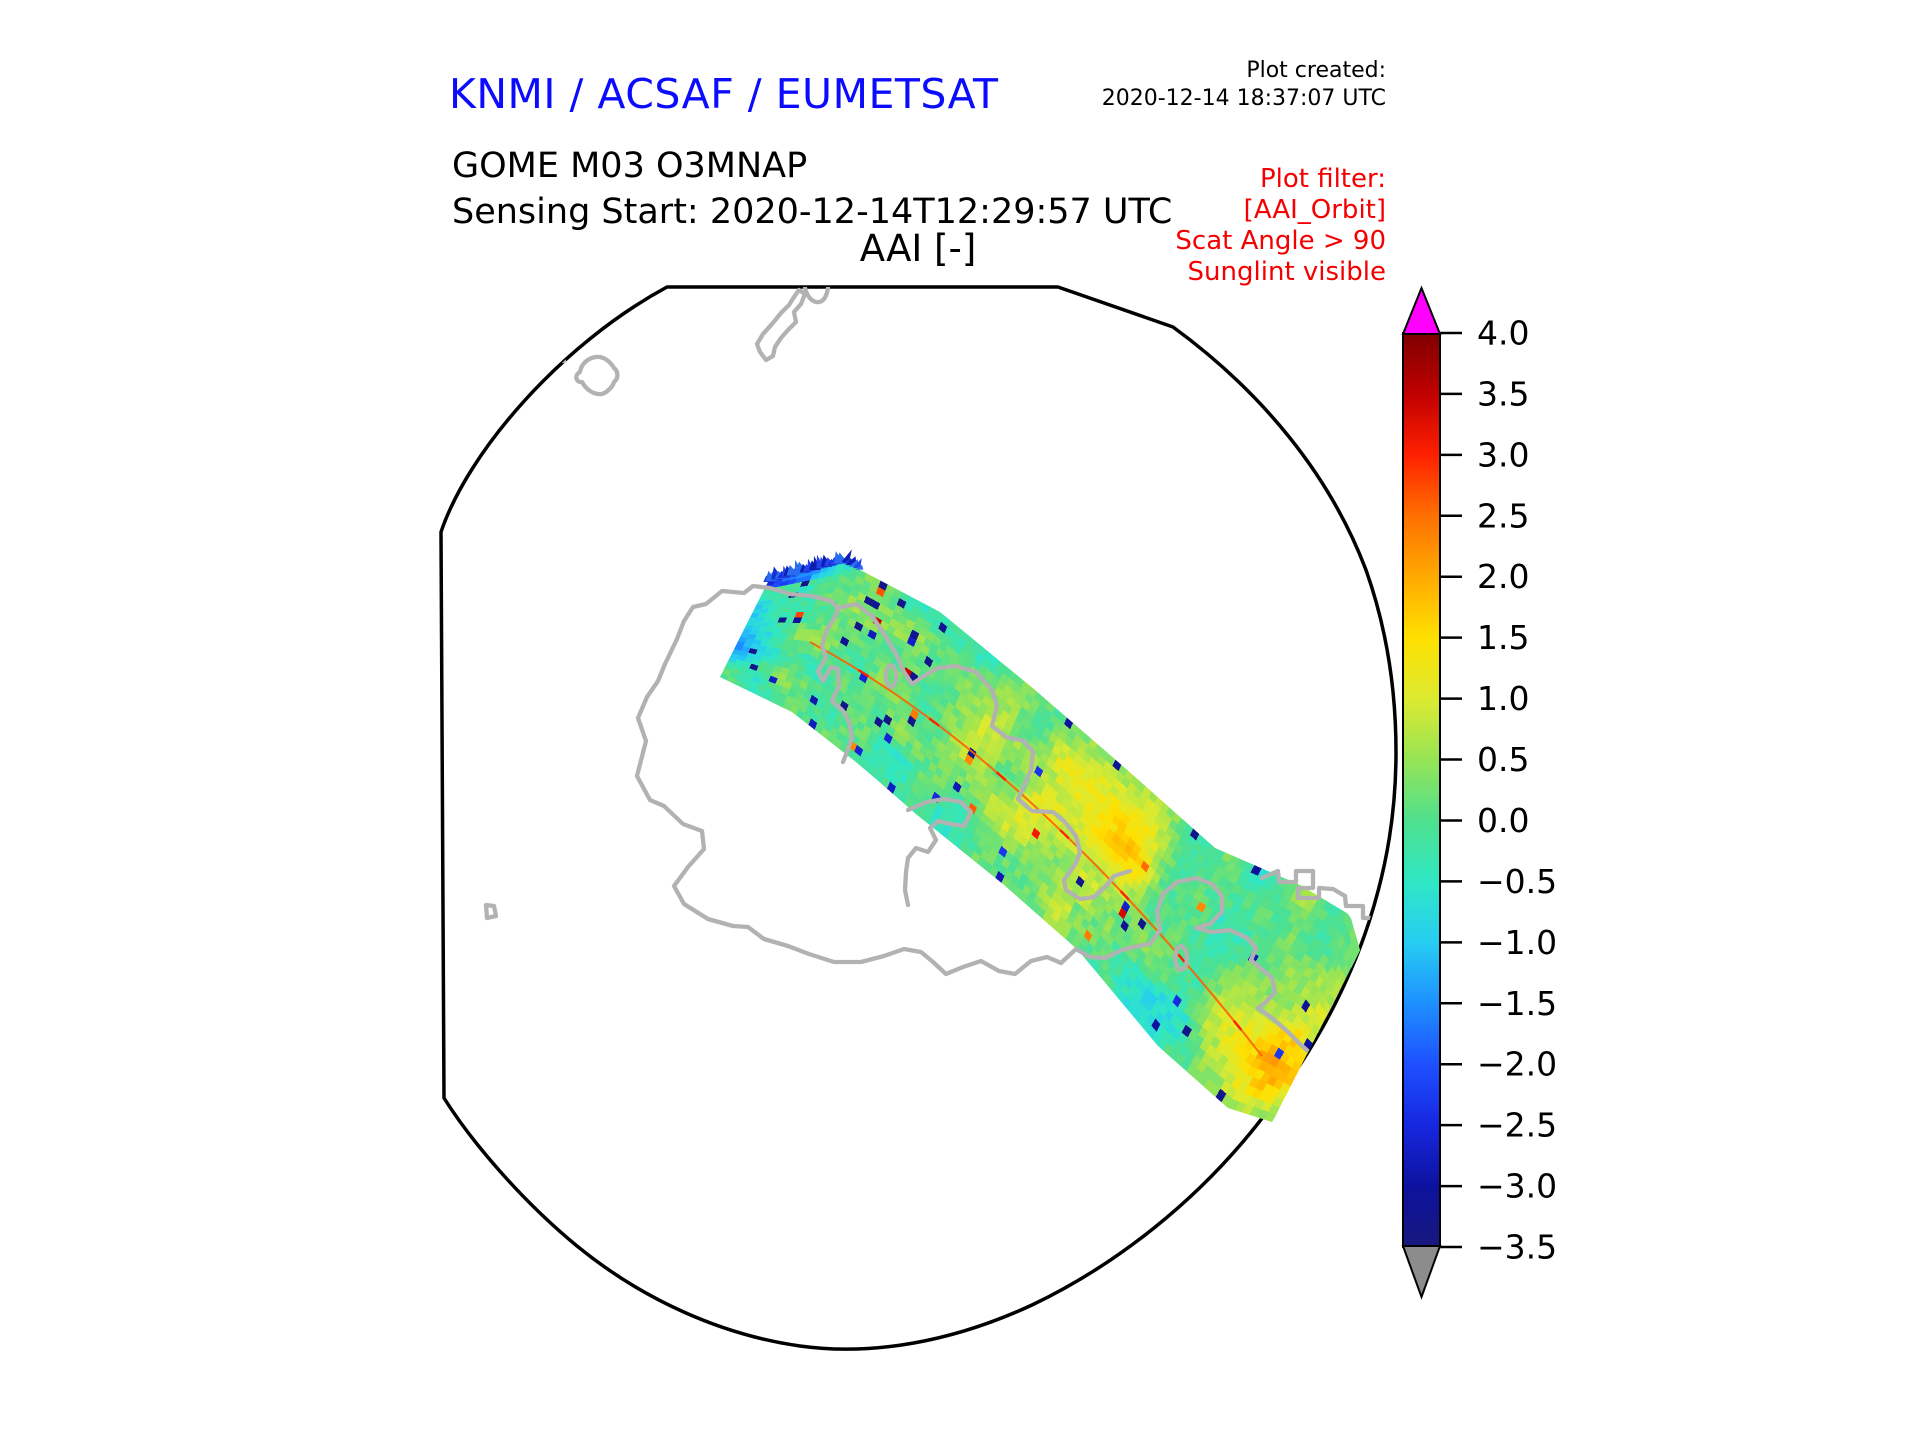  I want to click on colorbar-tick-label: −1.0, so click(1517, 942).